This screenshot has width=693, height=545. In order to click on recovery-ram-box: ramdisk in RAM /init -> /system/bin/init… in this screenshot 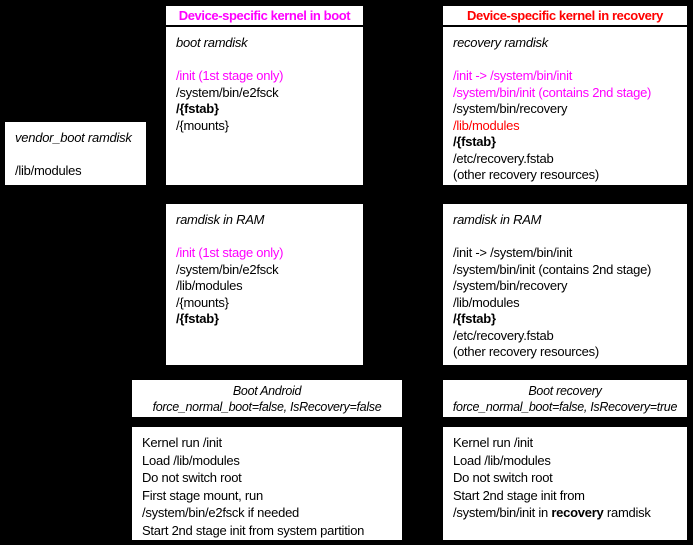, I will do `click(565, 284)`.